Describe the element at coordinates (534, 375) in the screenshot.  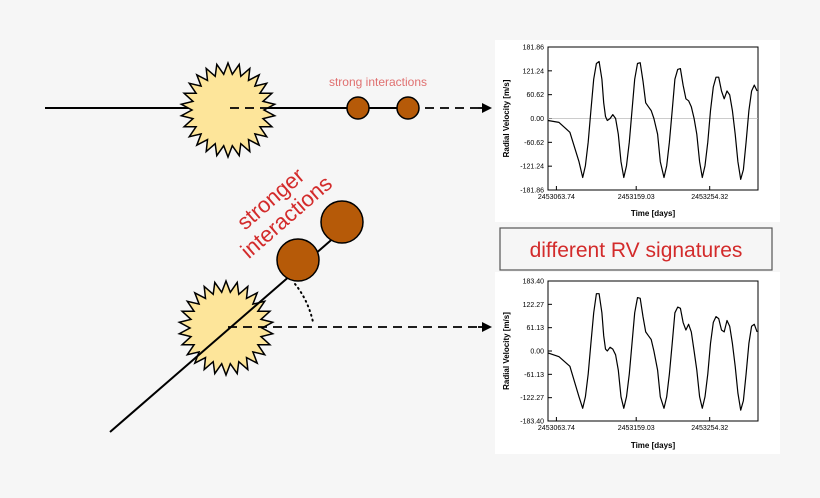
I see `bottom-ytick-label: -61.13` at that location.